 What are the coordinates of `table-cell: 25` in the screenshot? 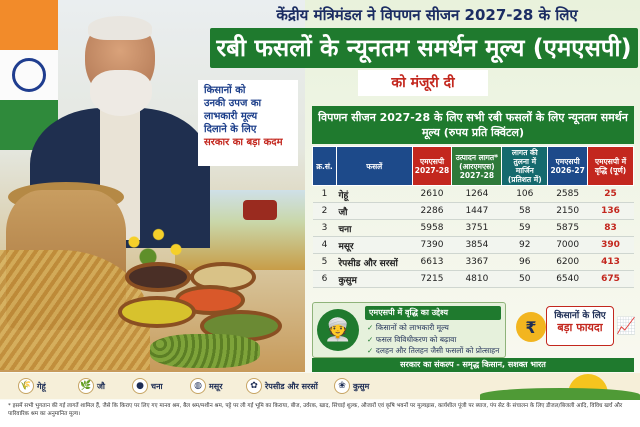 It's located at (610, 194).